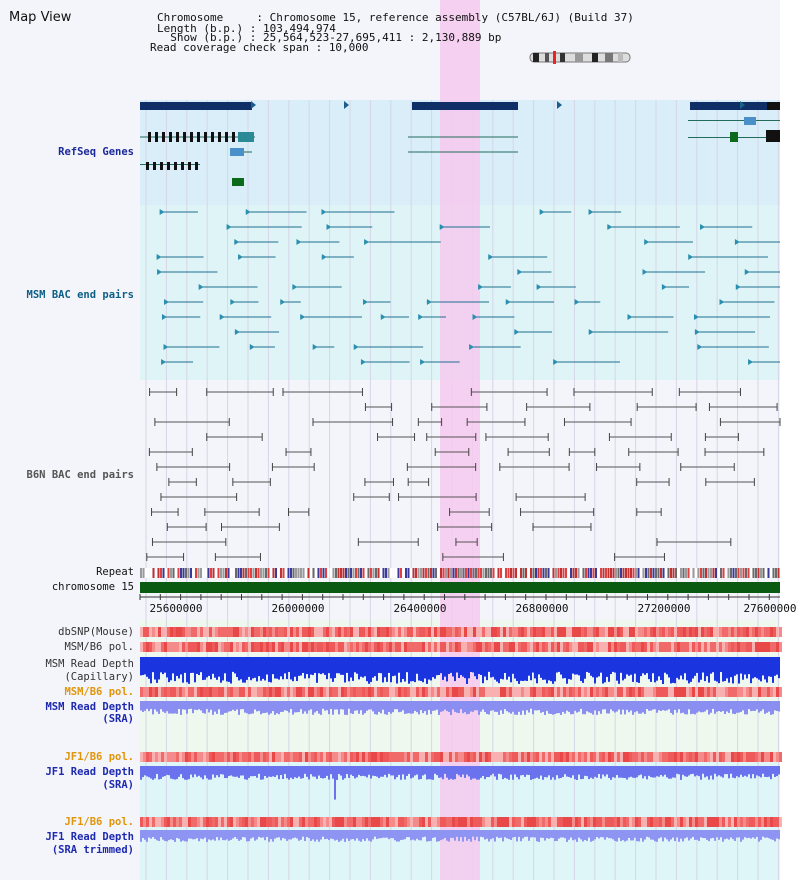 The width and height of the screenshot is (800, 880). I want to click on chromosome-bar, so click(460, 587).